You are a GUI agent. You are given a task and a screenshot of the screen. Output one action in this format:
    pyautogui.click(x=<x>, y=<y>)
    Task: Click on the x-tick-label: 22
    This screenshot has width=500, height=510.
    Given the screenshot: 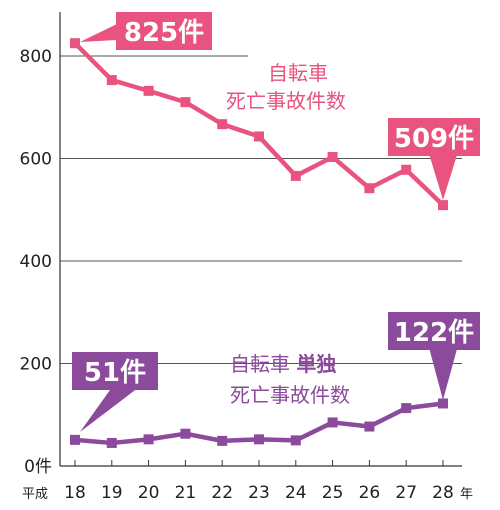 What is the action you would take?
    pyautogui.click(x=222, y=493)
    